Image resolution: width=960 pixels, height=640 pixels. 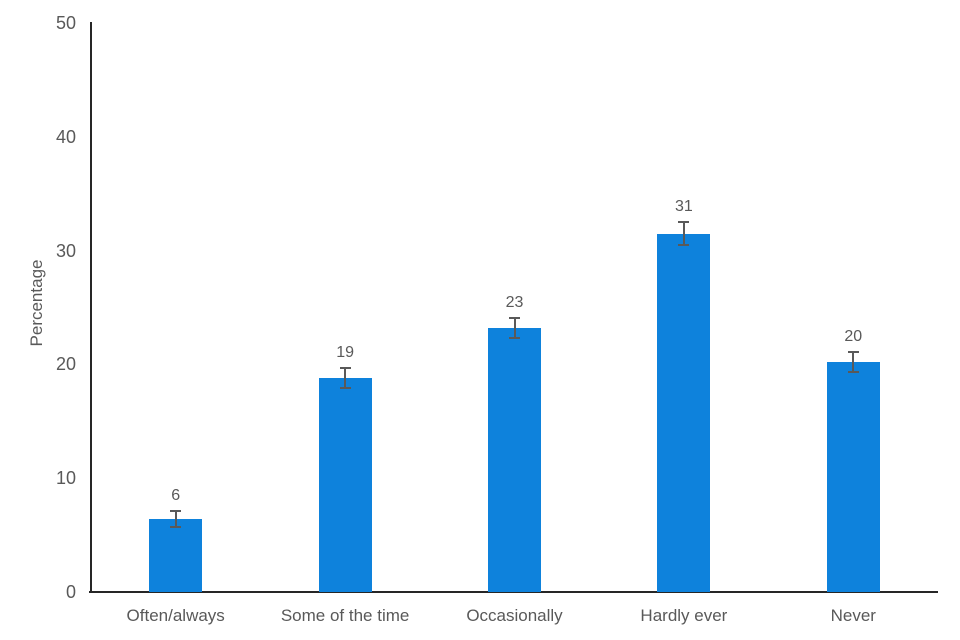 I want to click on y-tick-label-30: 30, so click(x=65, y=250).